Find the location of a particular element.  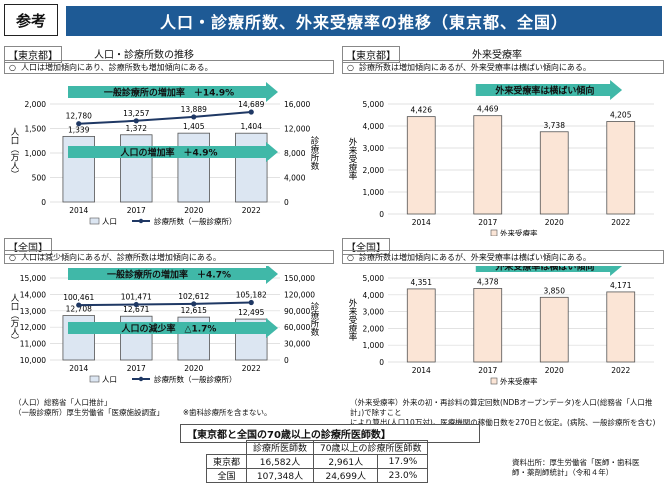

population-change-arrow is located at coordinates (173, 328).